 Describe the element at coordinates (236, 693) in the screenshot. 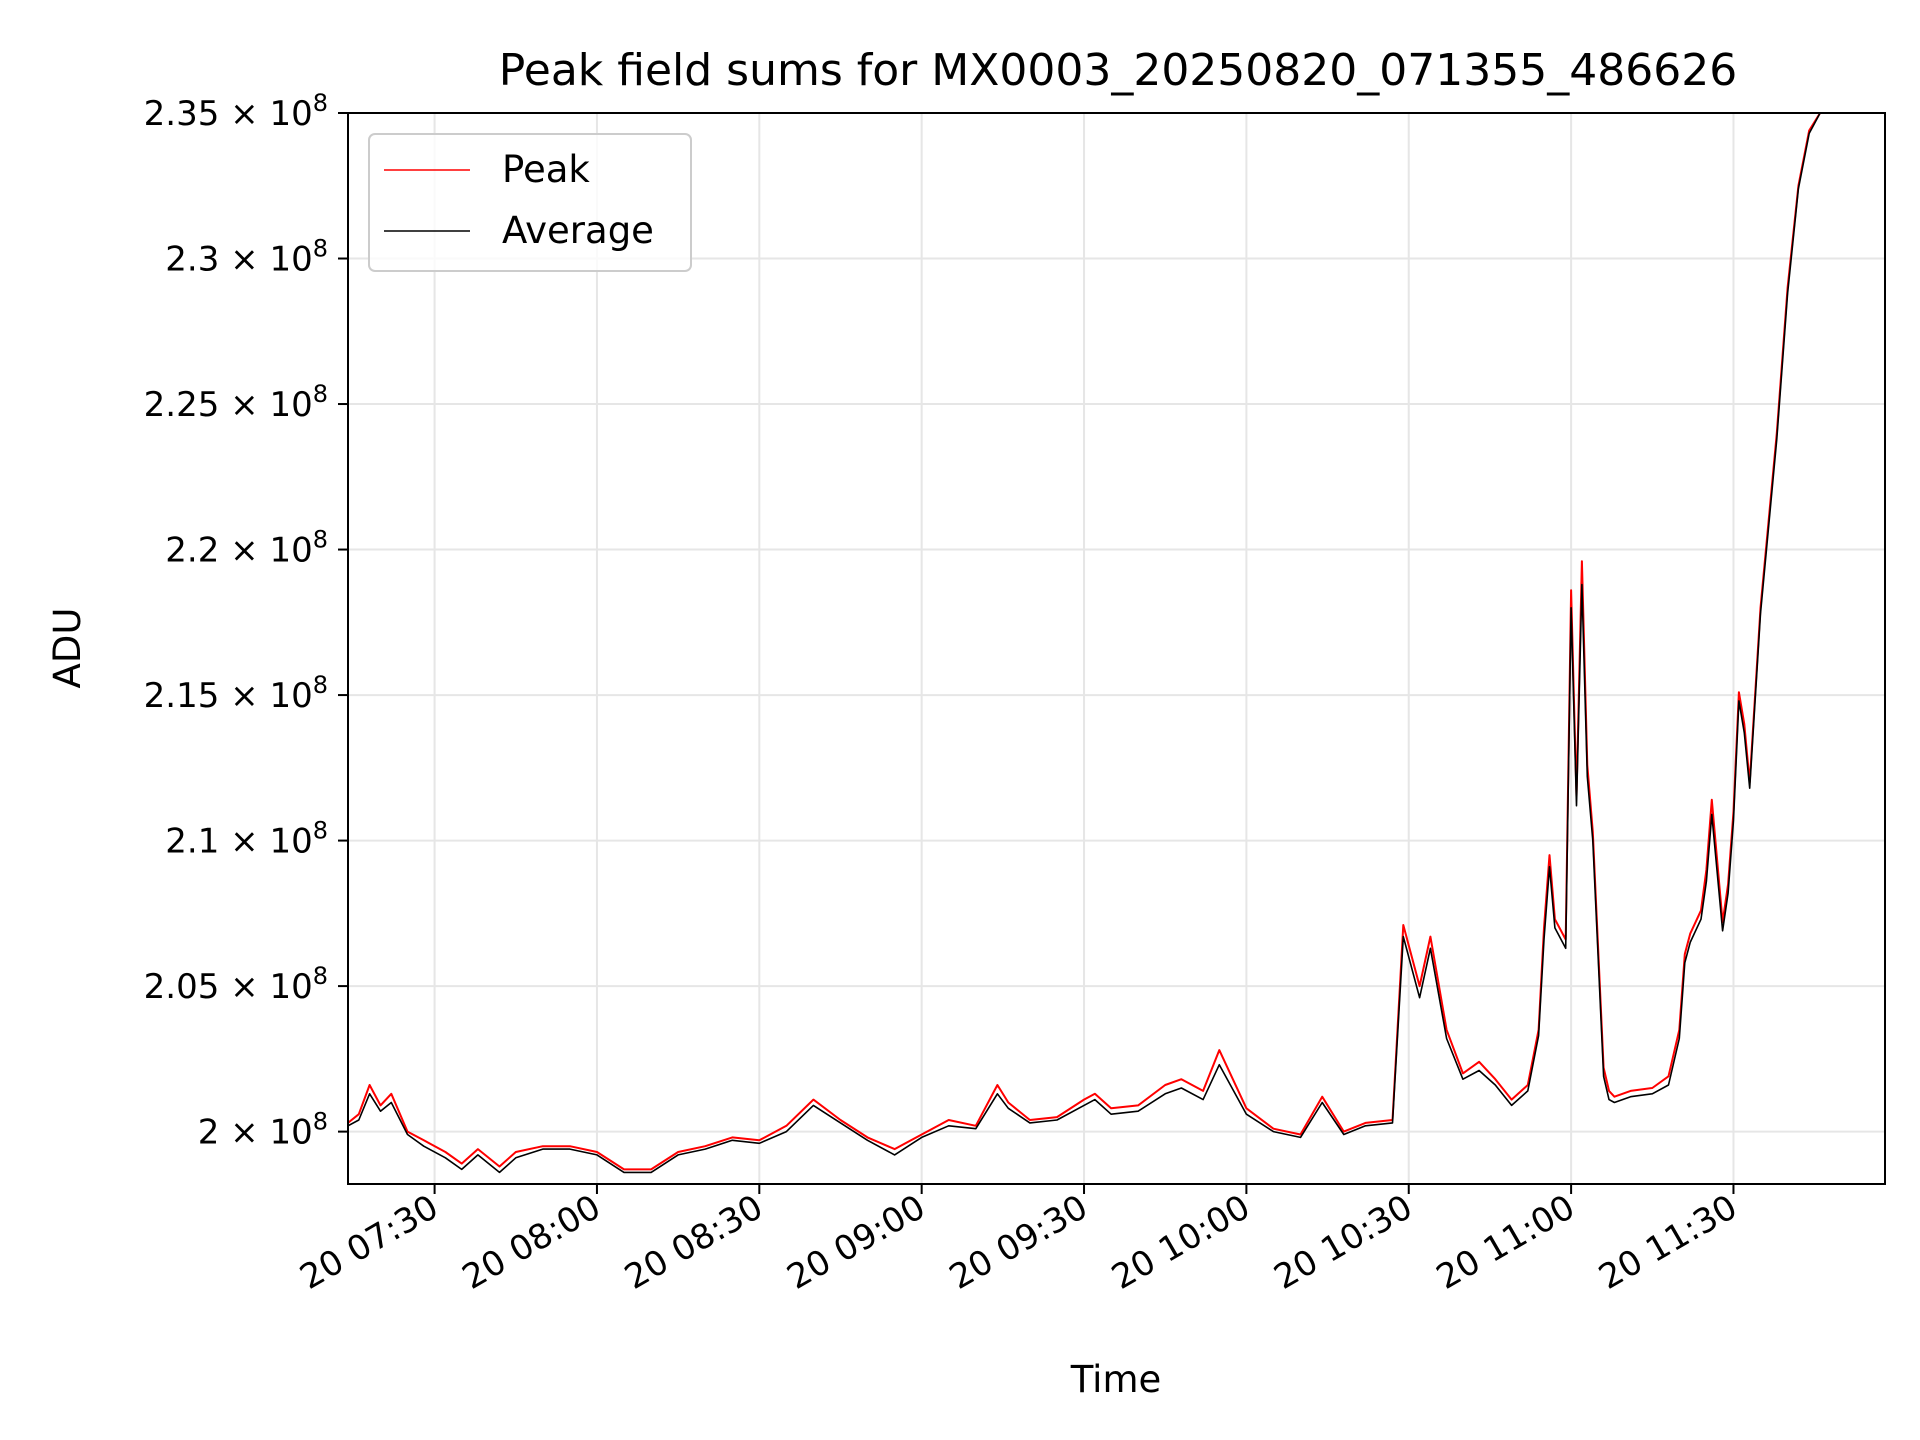

I see `y-tick-label: 2.15 × 108` at that location.